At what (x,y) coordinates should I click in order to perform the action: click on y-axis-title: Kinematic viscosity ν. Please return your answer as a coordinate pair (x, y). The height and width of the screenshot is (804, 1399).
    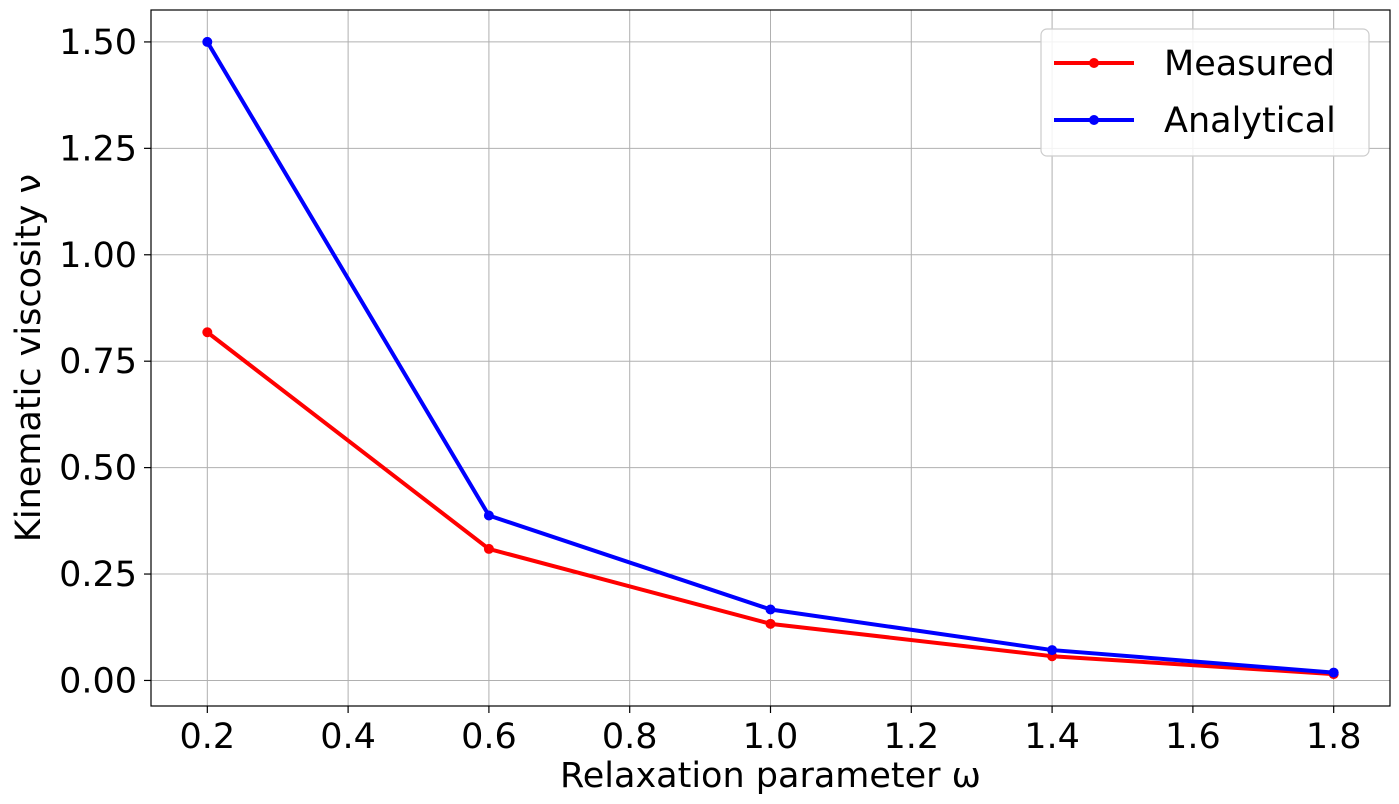
    Looking at the image, I should click on (29, 358).